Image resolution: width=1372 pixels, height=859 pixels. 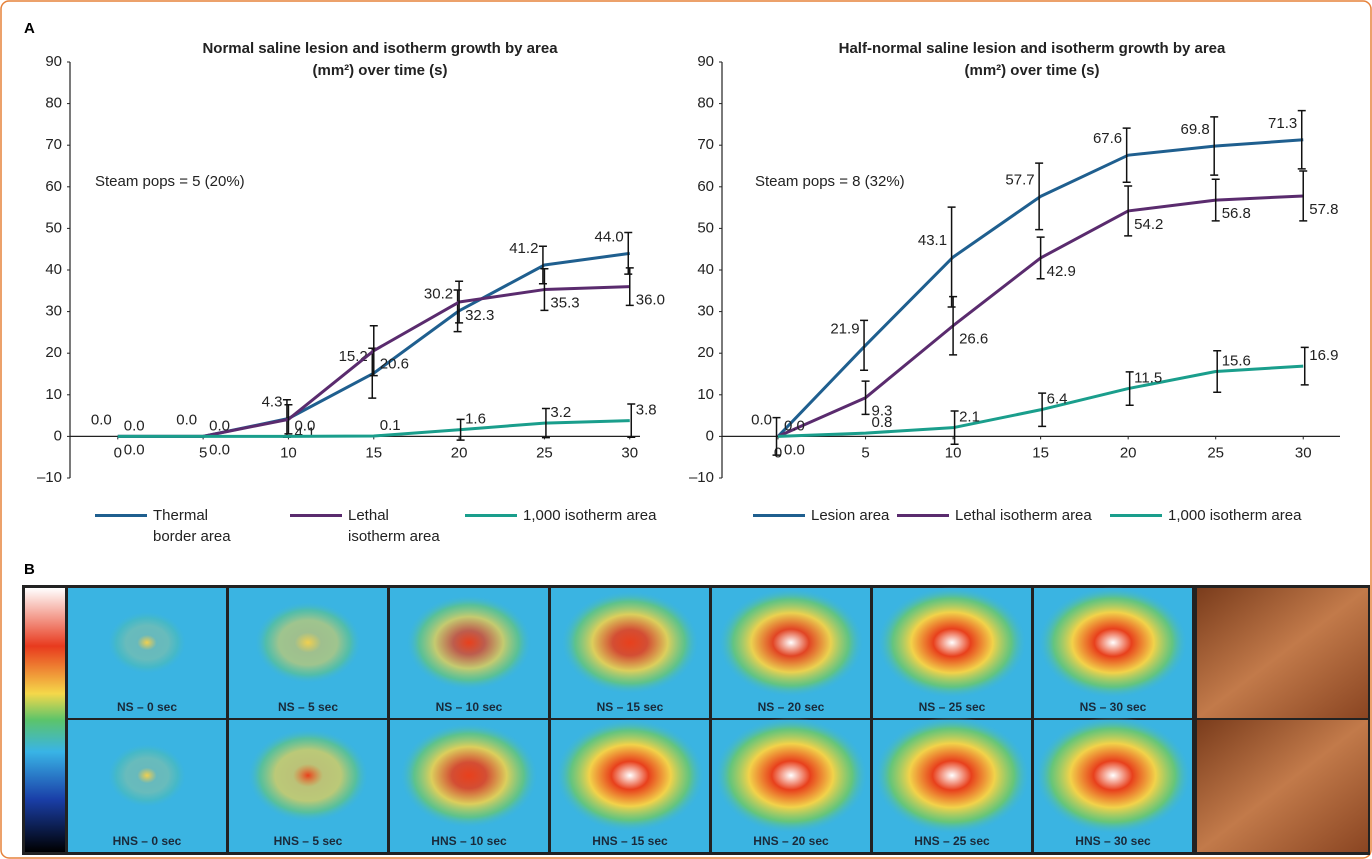 I want to click on data-label: 3.2, so click(x=560, y=412).